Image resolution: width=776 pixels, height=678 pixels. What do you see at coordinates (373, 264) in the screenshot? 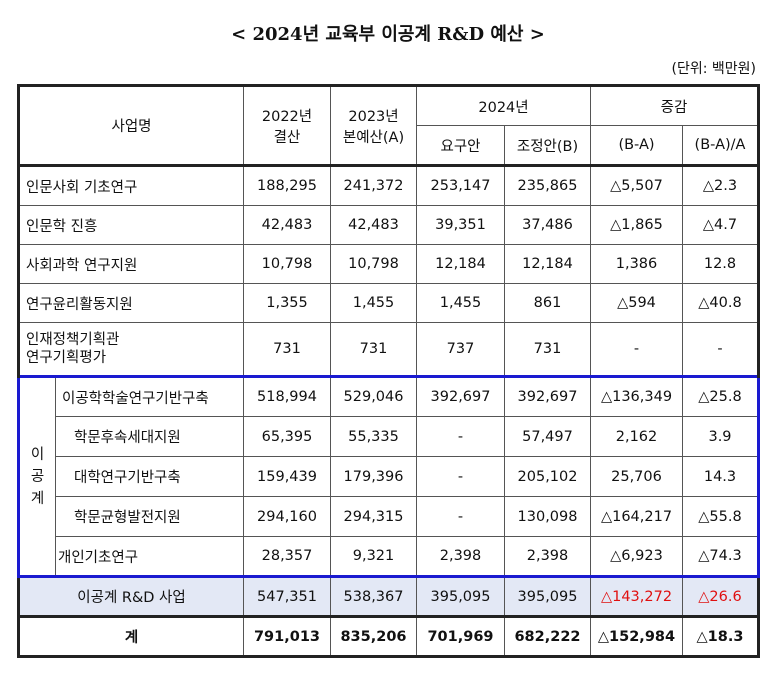
I see `cell-2023: 10,798` at bounding box center [373, 264].